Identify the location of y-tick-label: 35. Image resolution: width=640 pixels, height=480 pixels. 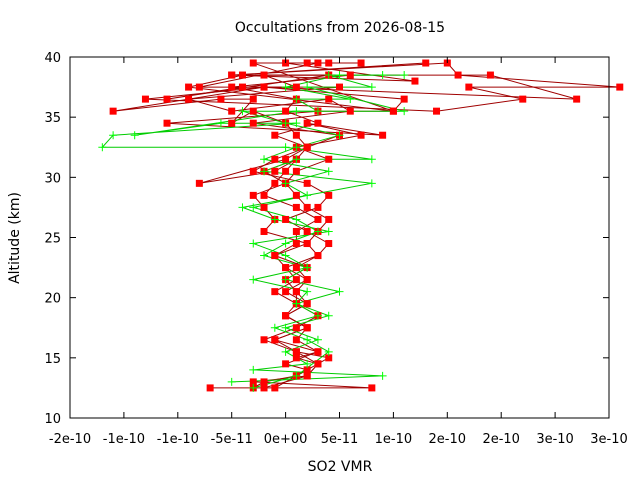
(52, 118).